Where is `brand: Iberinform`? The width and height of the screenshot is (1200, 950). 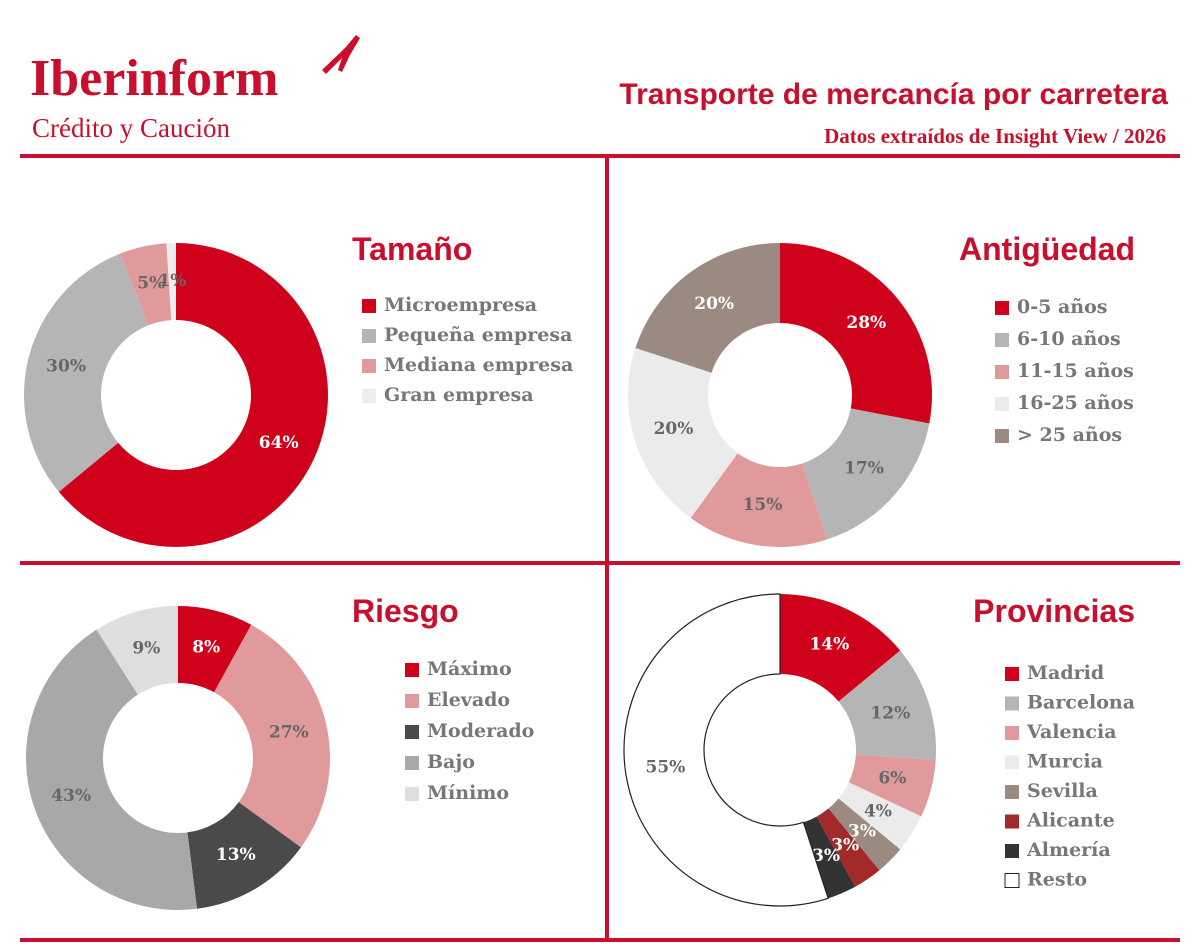 brand: Iberinform is located at coordinates (154, 78).